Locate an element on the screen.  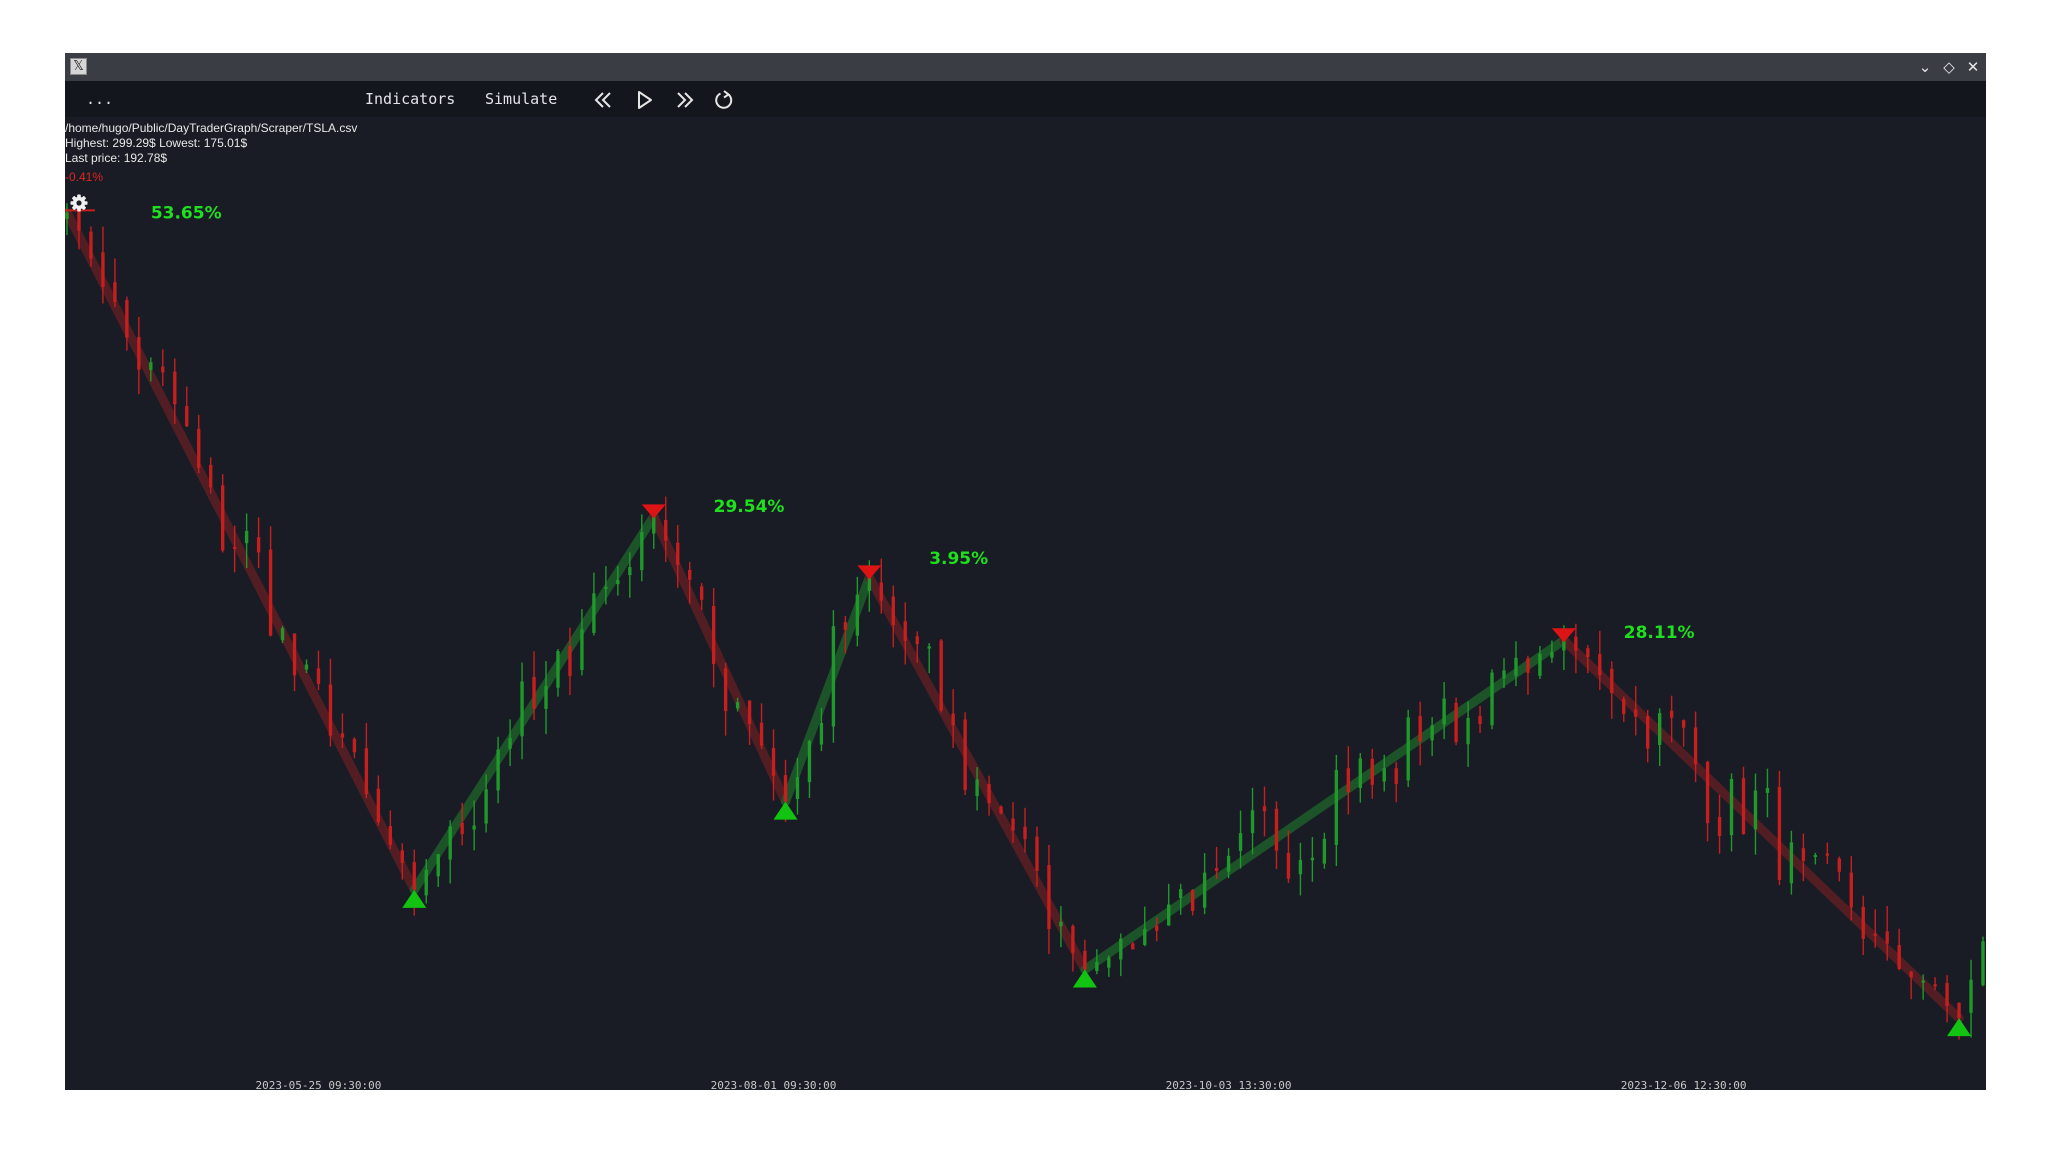
minimize-button: ⌄ is located at coordinates (1925, 67).